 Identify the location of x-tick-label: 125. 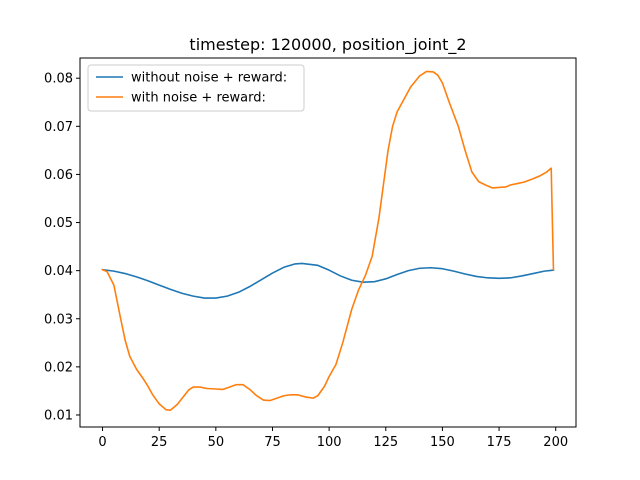
(385, 442).